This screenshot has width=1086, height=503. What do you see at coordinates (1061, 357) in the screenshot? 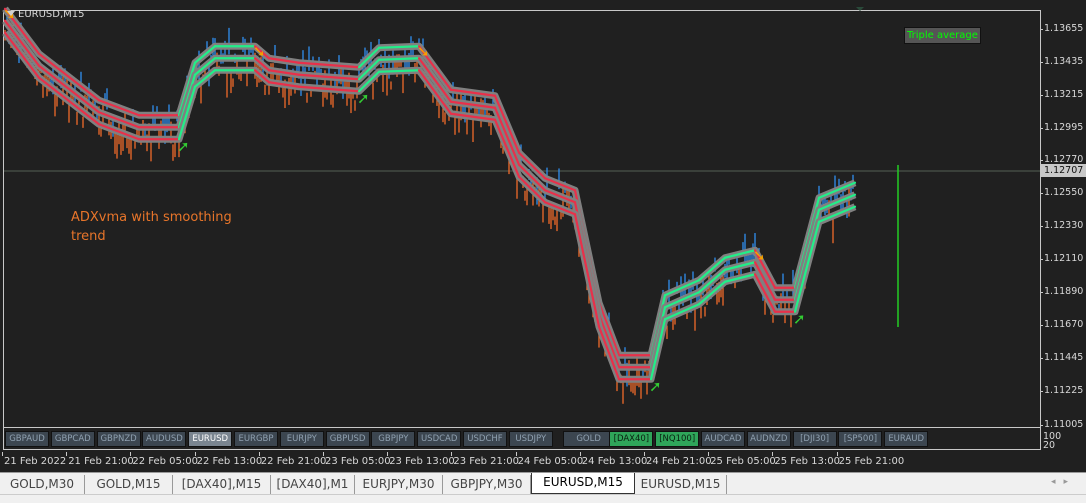
I see `price-tick: 1.11445` at bounding box center [1061, 357].